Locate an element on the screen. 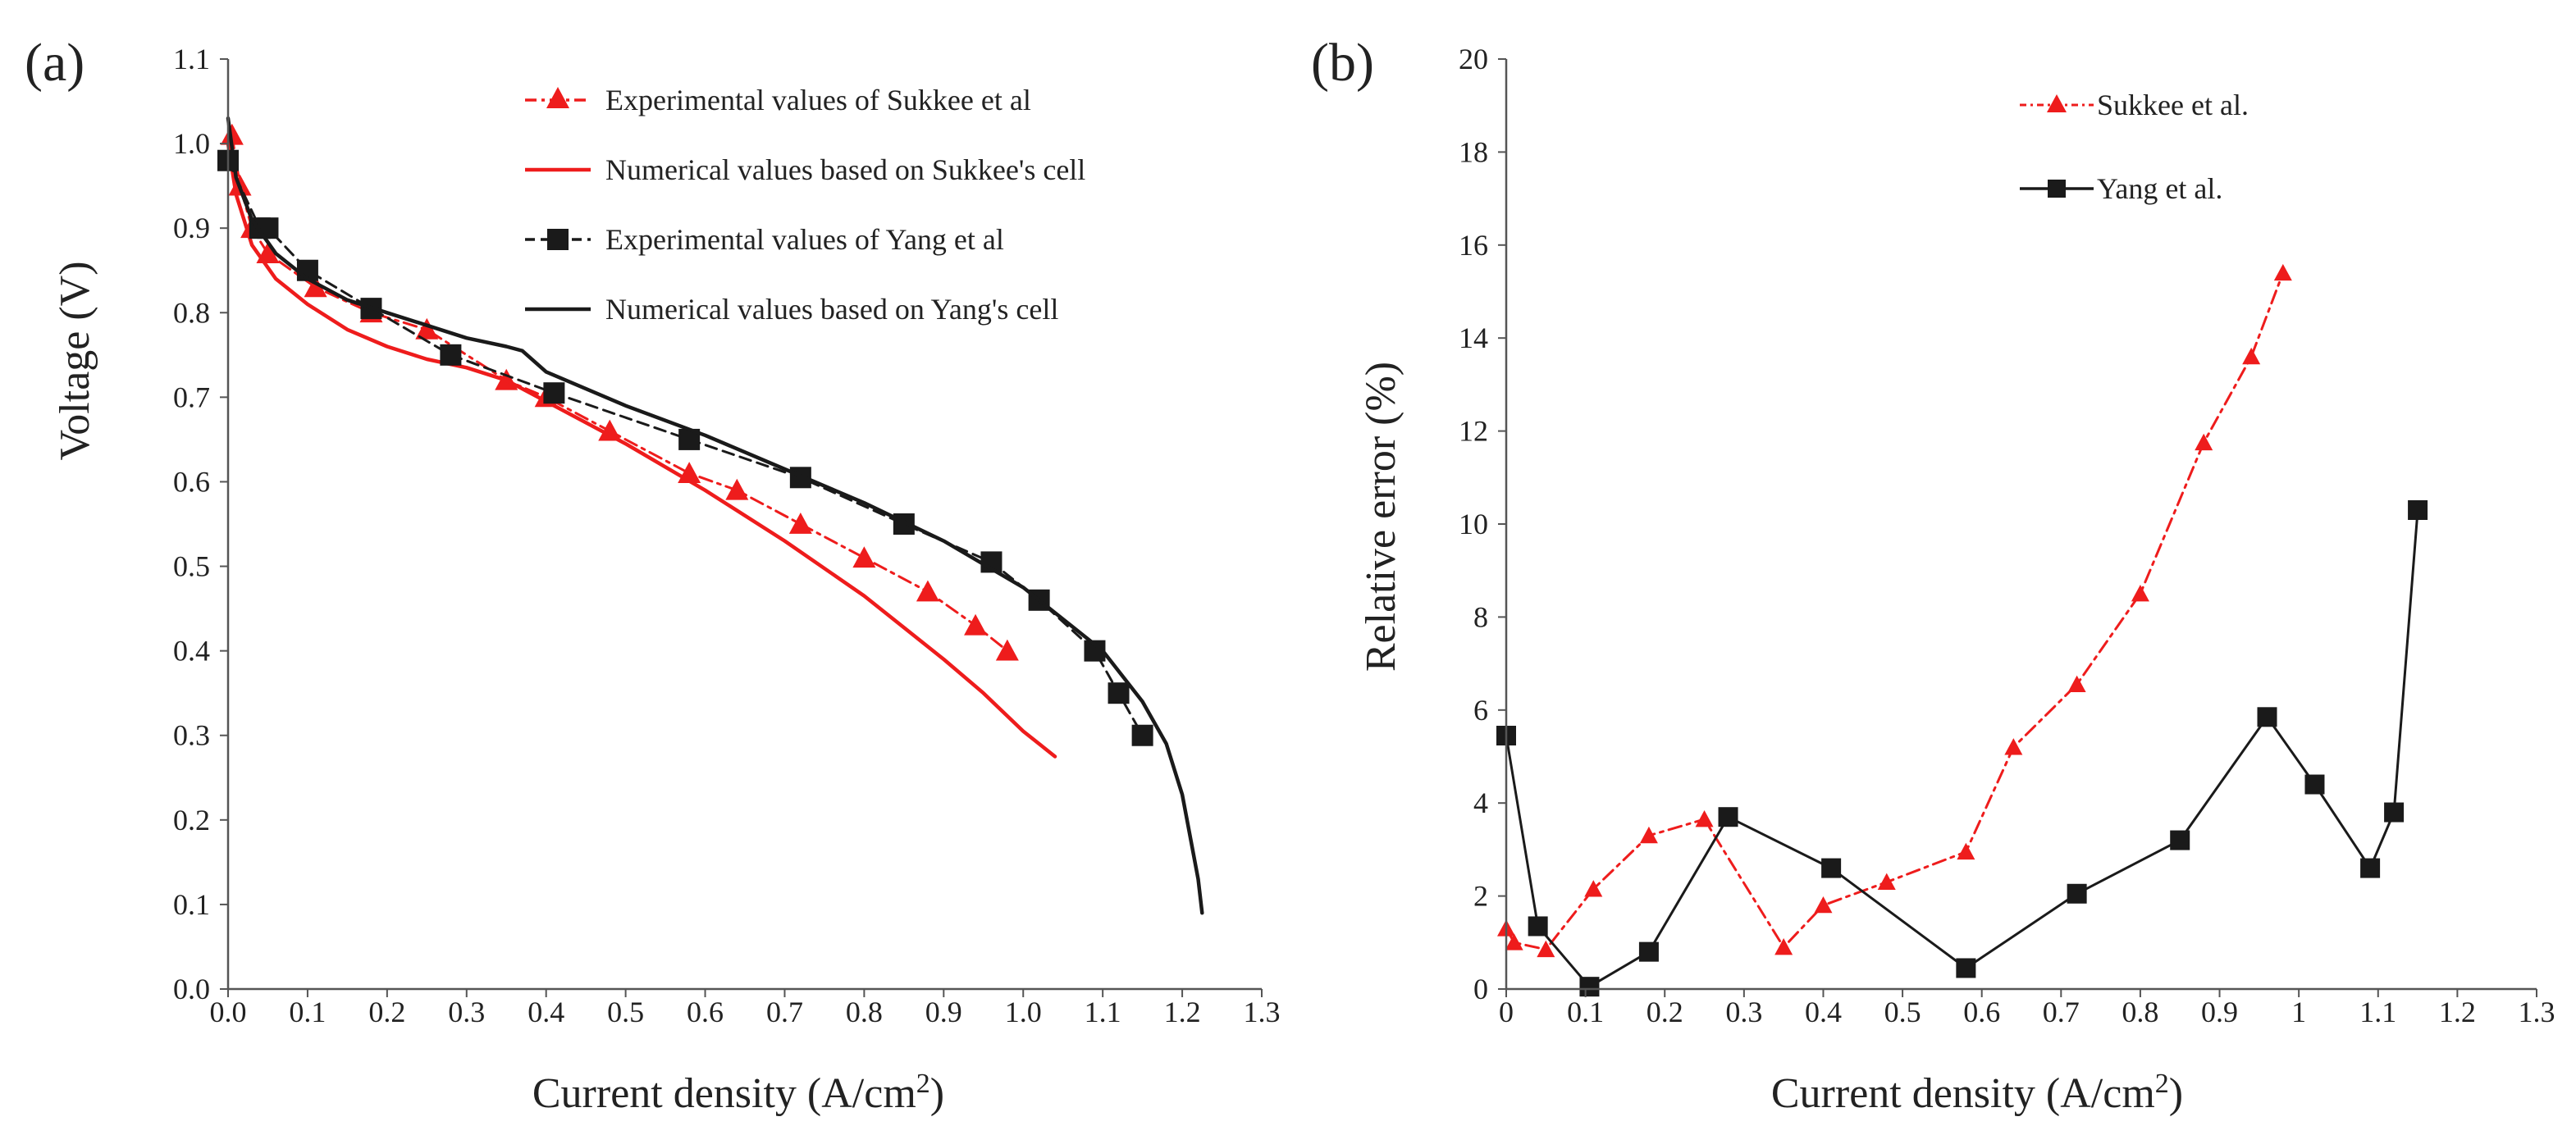 The width and height of the screenshot is (2576, 1135). y-tick-label: 0.3 is located at coordinates (192, 736).